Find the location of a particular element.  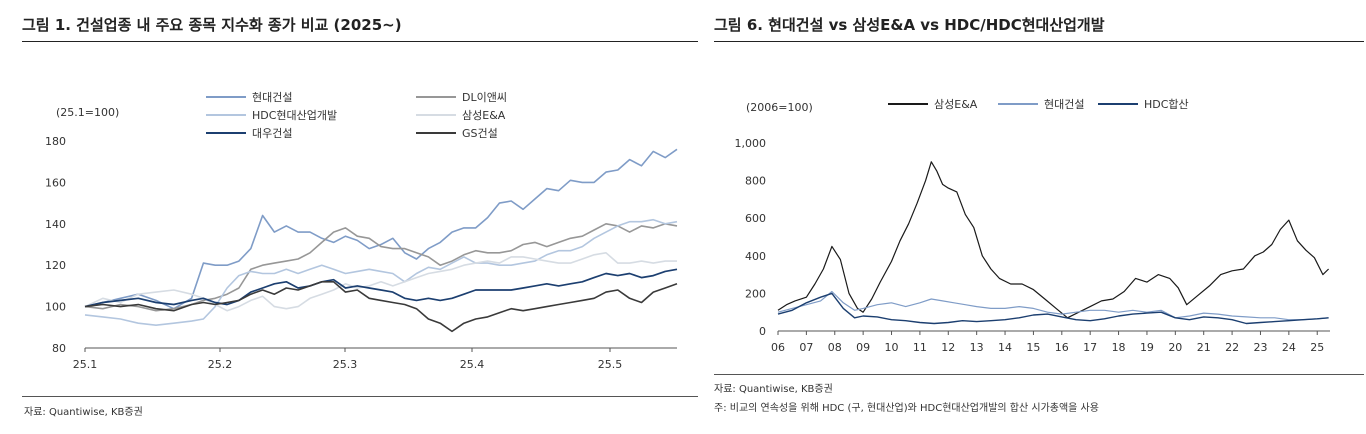

right-x-tick-label: 22 is located at coordinates (1232, 347).